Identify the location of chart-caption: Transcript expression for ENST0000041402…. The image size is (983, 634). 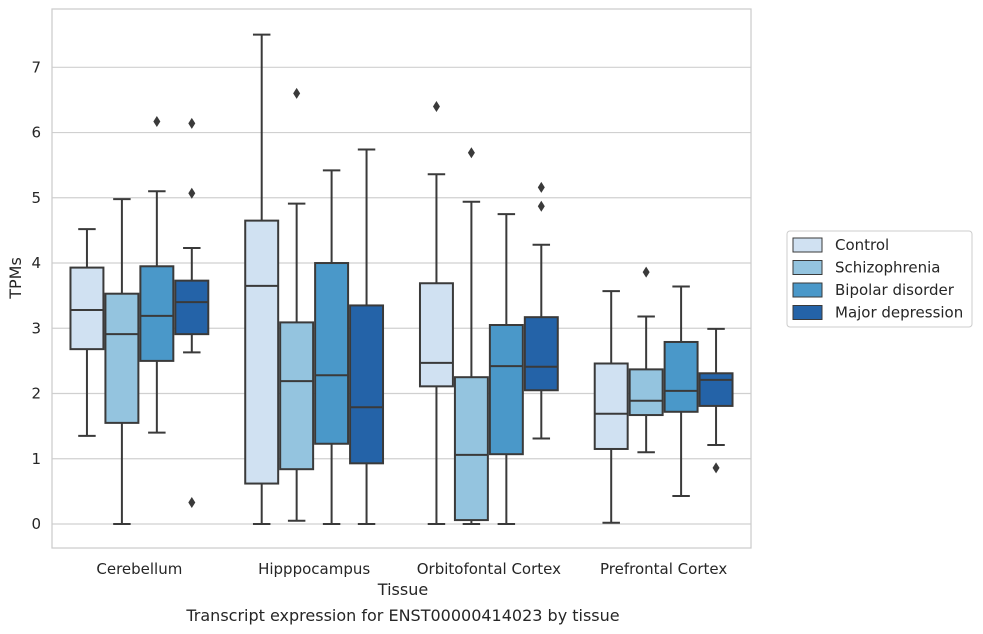
(402, 615).